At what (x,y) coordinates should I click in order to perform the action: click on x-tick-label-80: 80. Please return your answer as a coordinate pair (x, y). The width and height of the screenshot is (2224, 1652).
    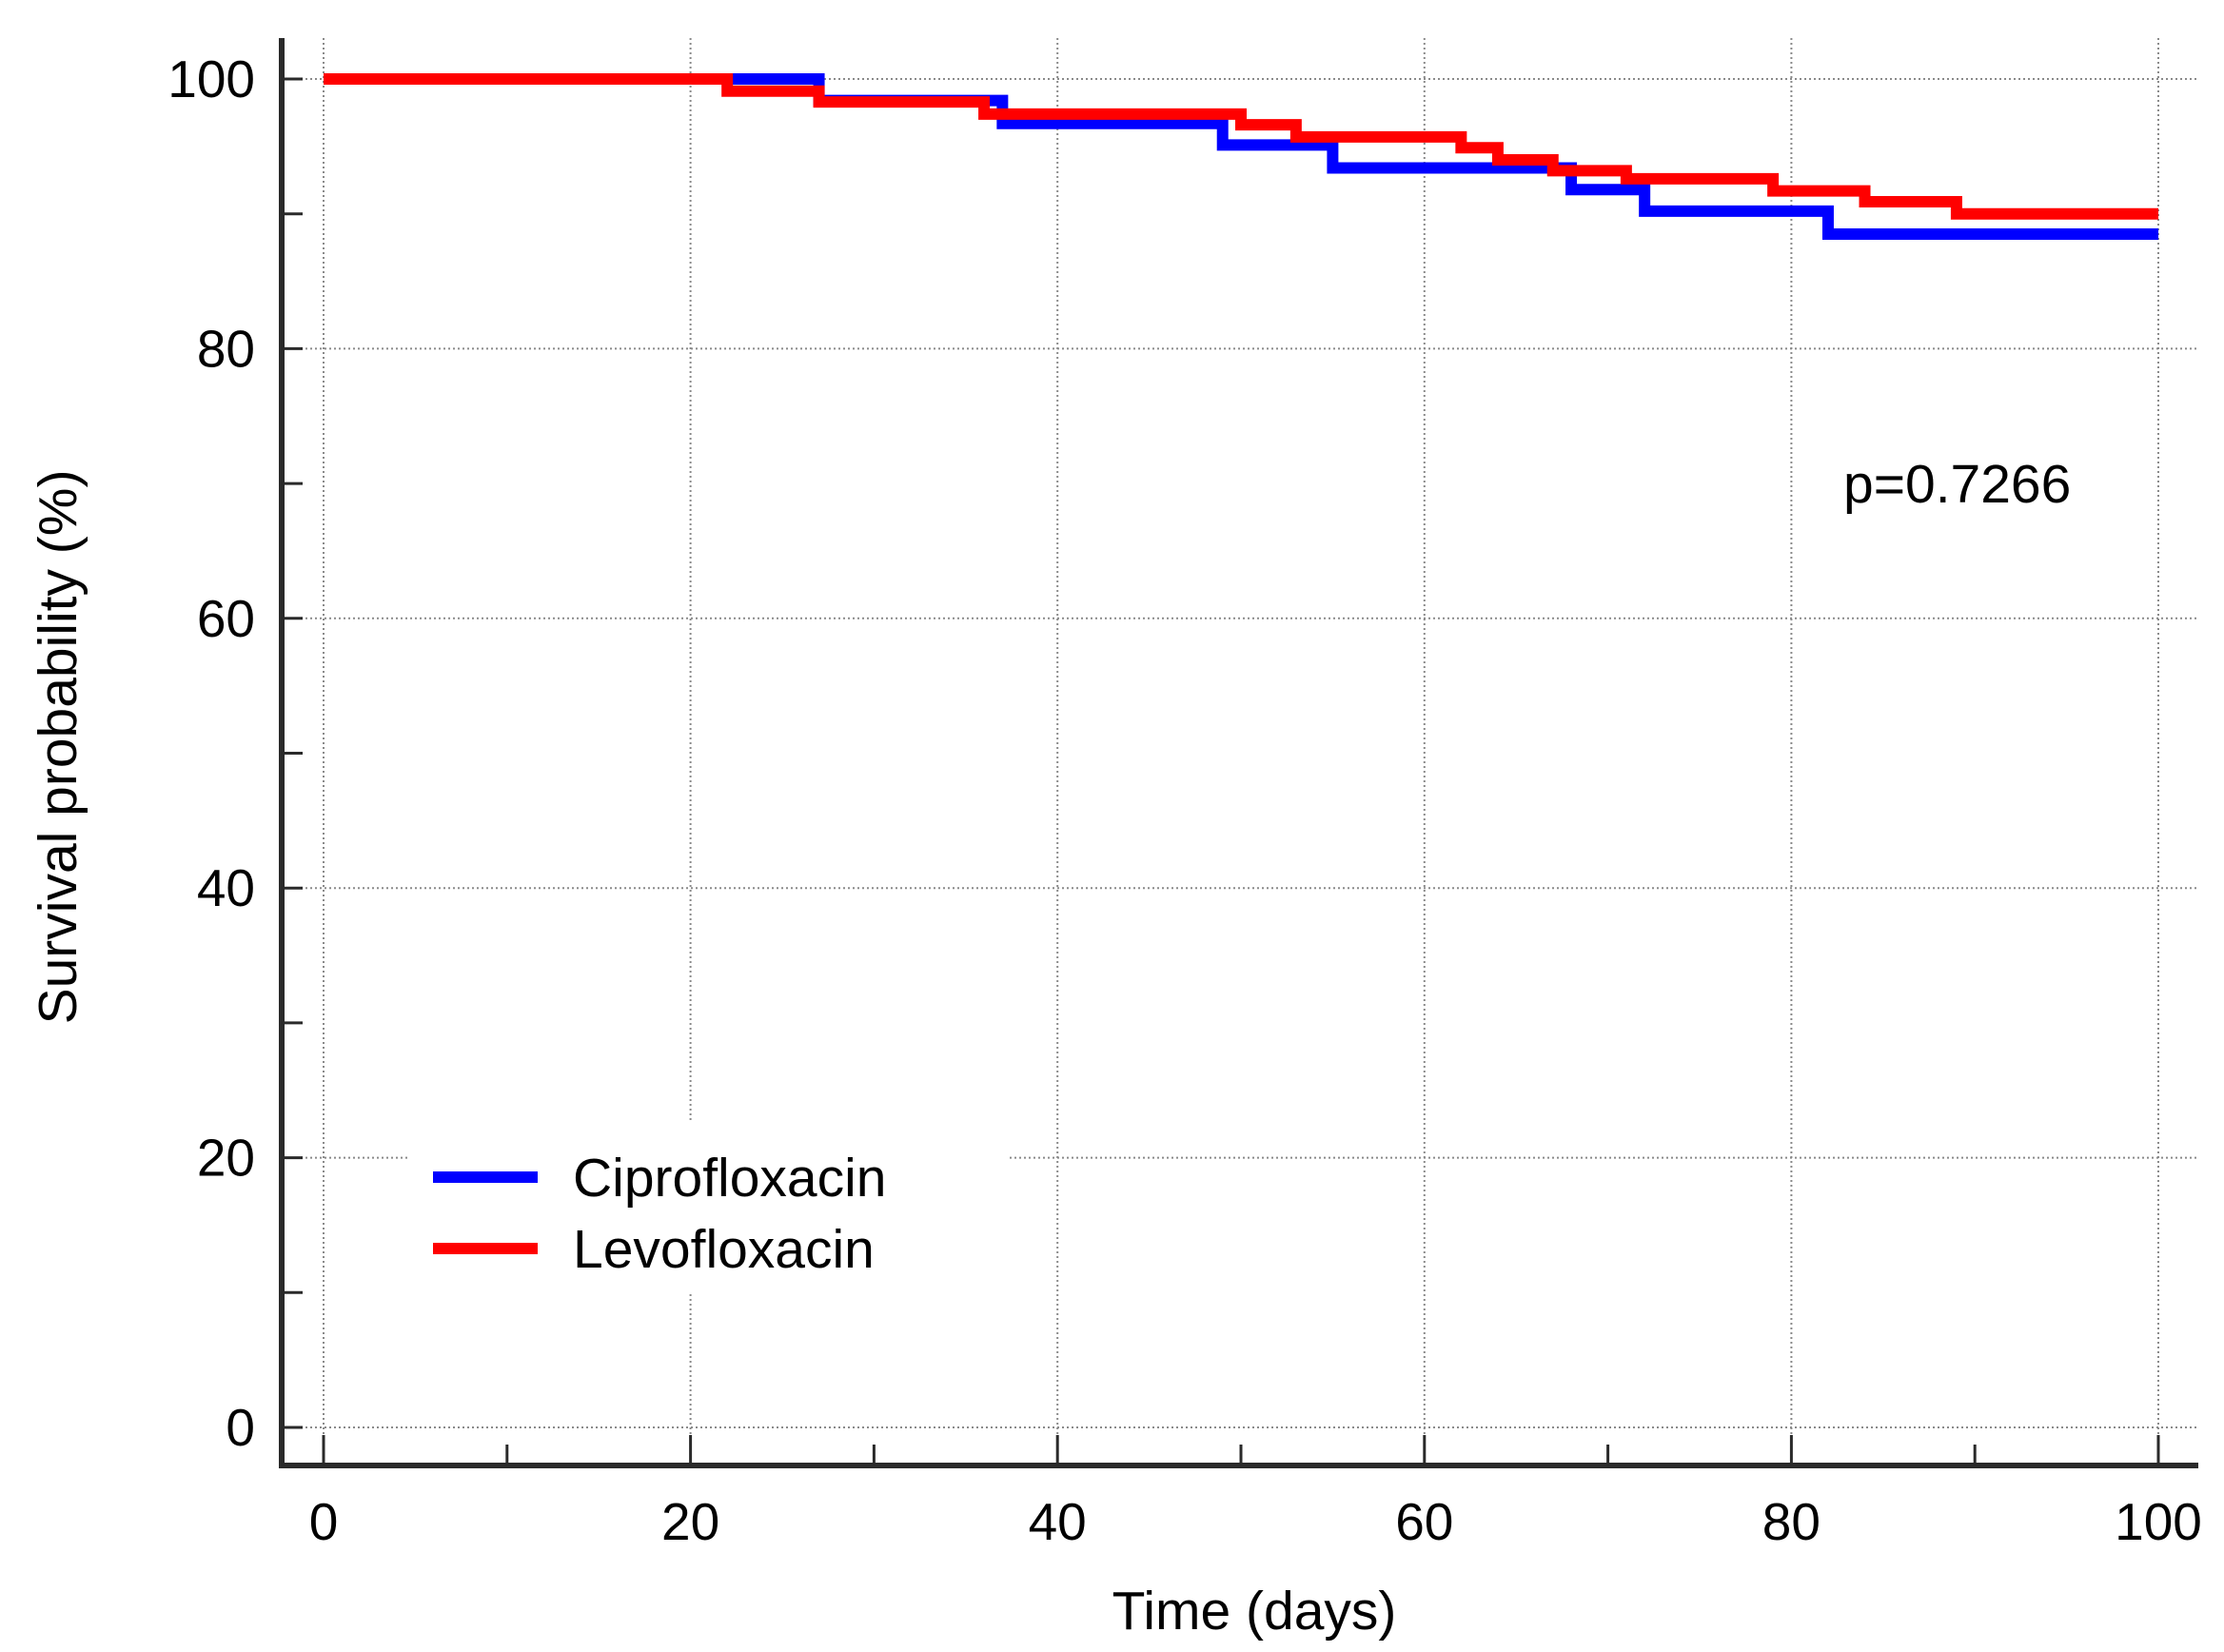
    Looking at the image, I should click on (1791, 1522).